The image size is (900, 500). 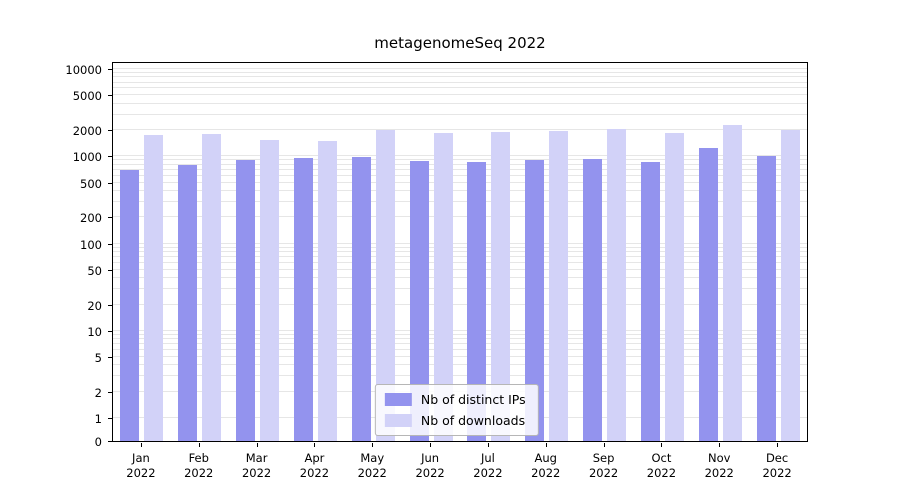 What do you see at coordinates (398, 399) in the screenshot?
I see `legend-swatch-distinct-ips` at bounding box center [398, 399].